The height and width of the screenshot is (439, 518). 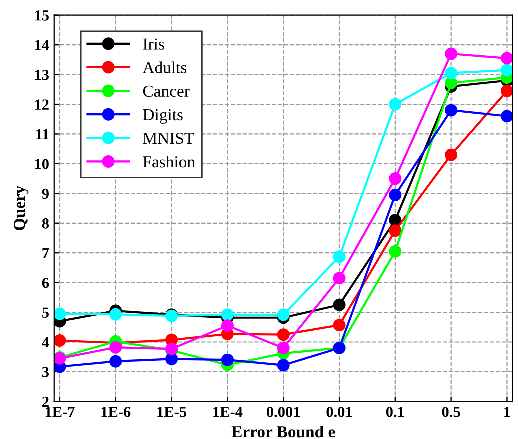 I want to click on y-tick-label: 3, so click(x=46, y=372).